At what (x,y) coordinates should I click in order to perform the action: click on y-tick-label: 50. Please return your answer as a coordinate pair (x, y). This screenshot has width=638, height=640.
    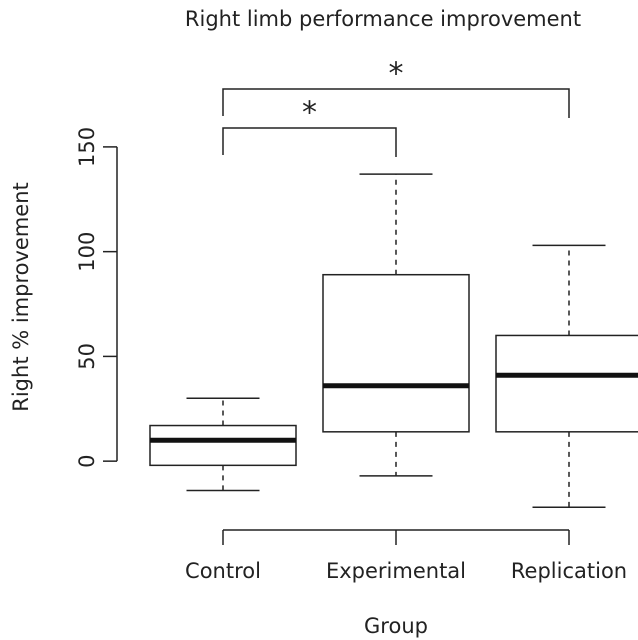
    Looking at the image, I should click on (87, 356).